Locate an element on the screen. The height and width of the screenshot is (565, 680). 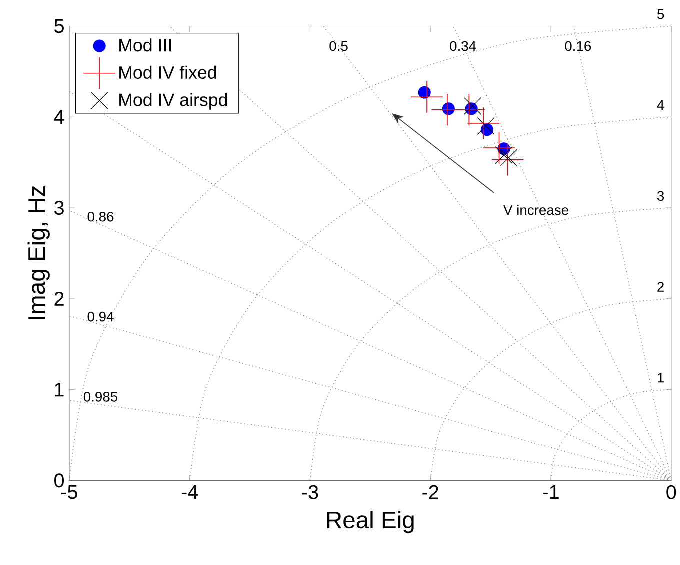
y-tick-label: 3 is located at coordinates (59, 208).